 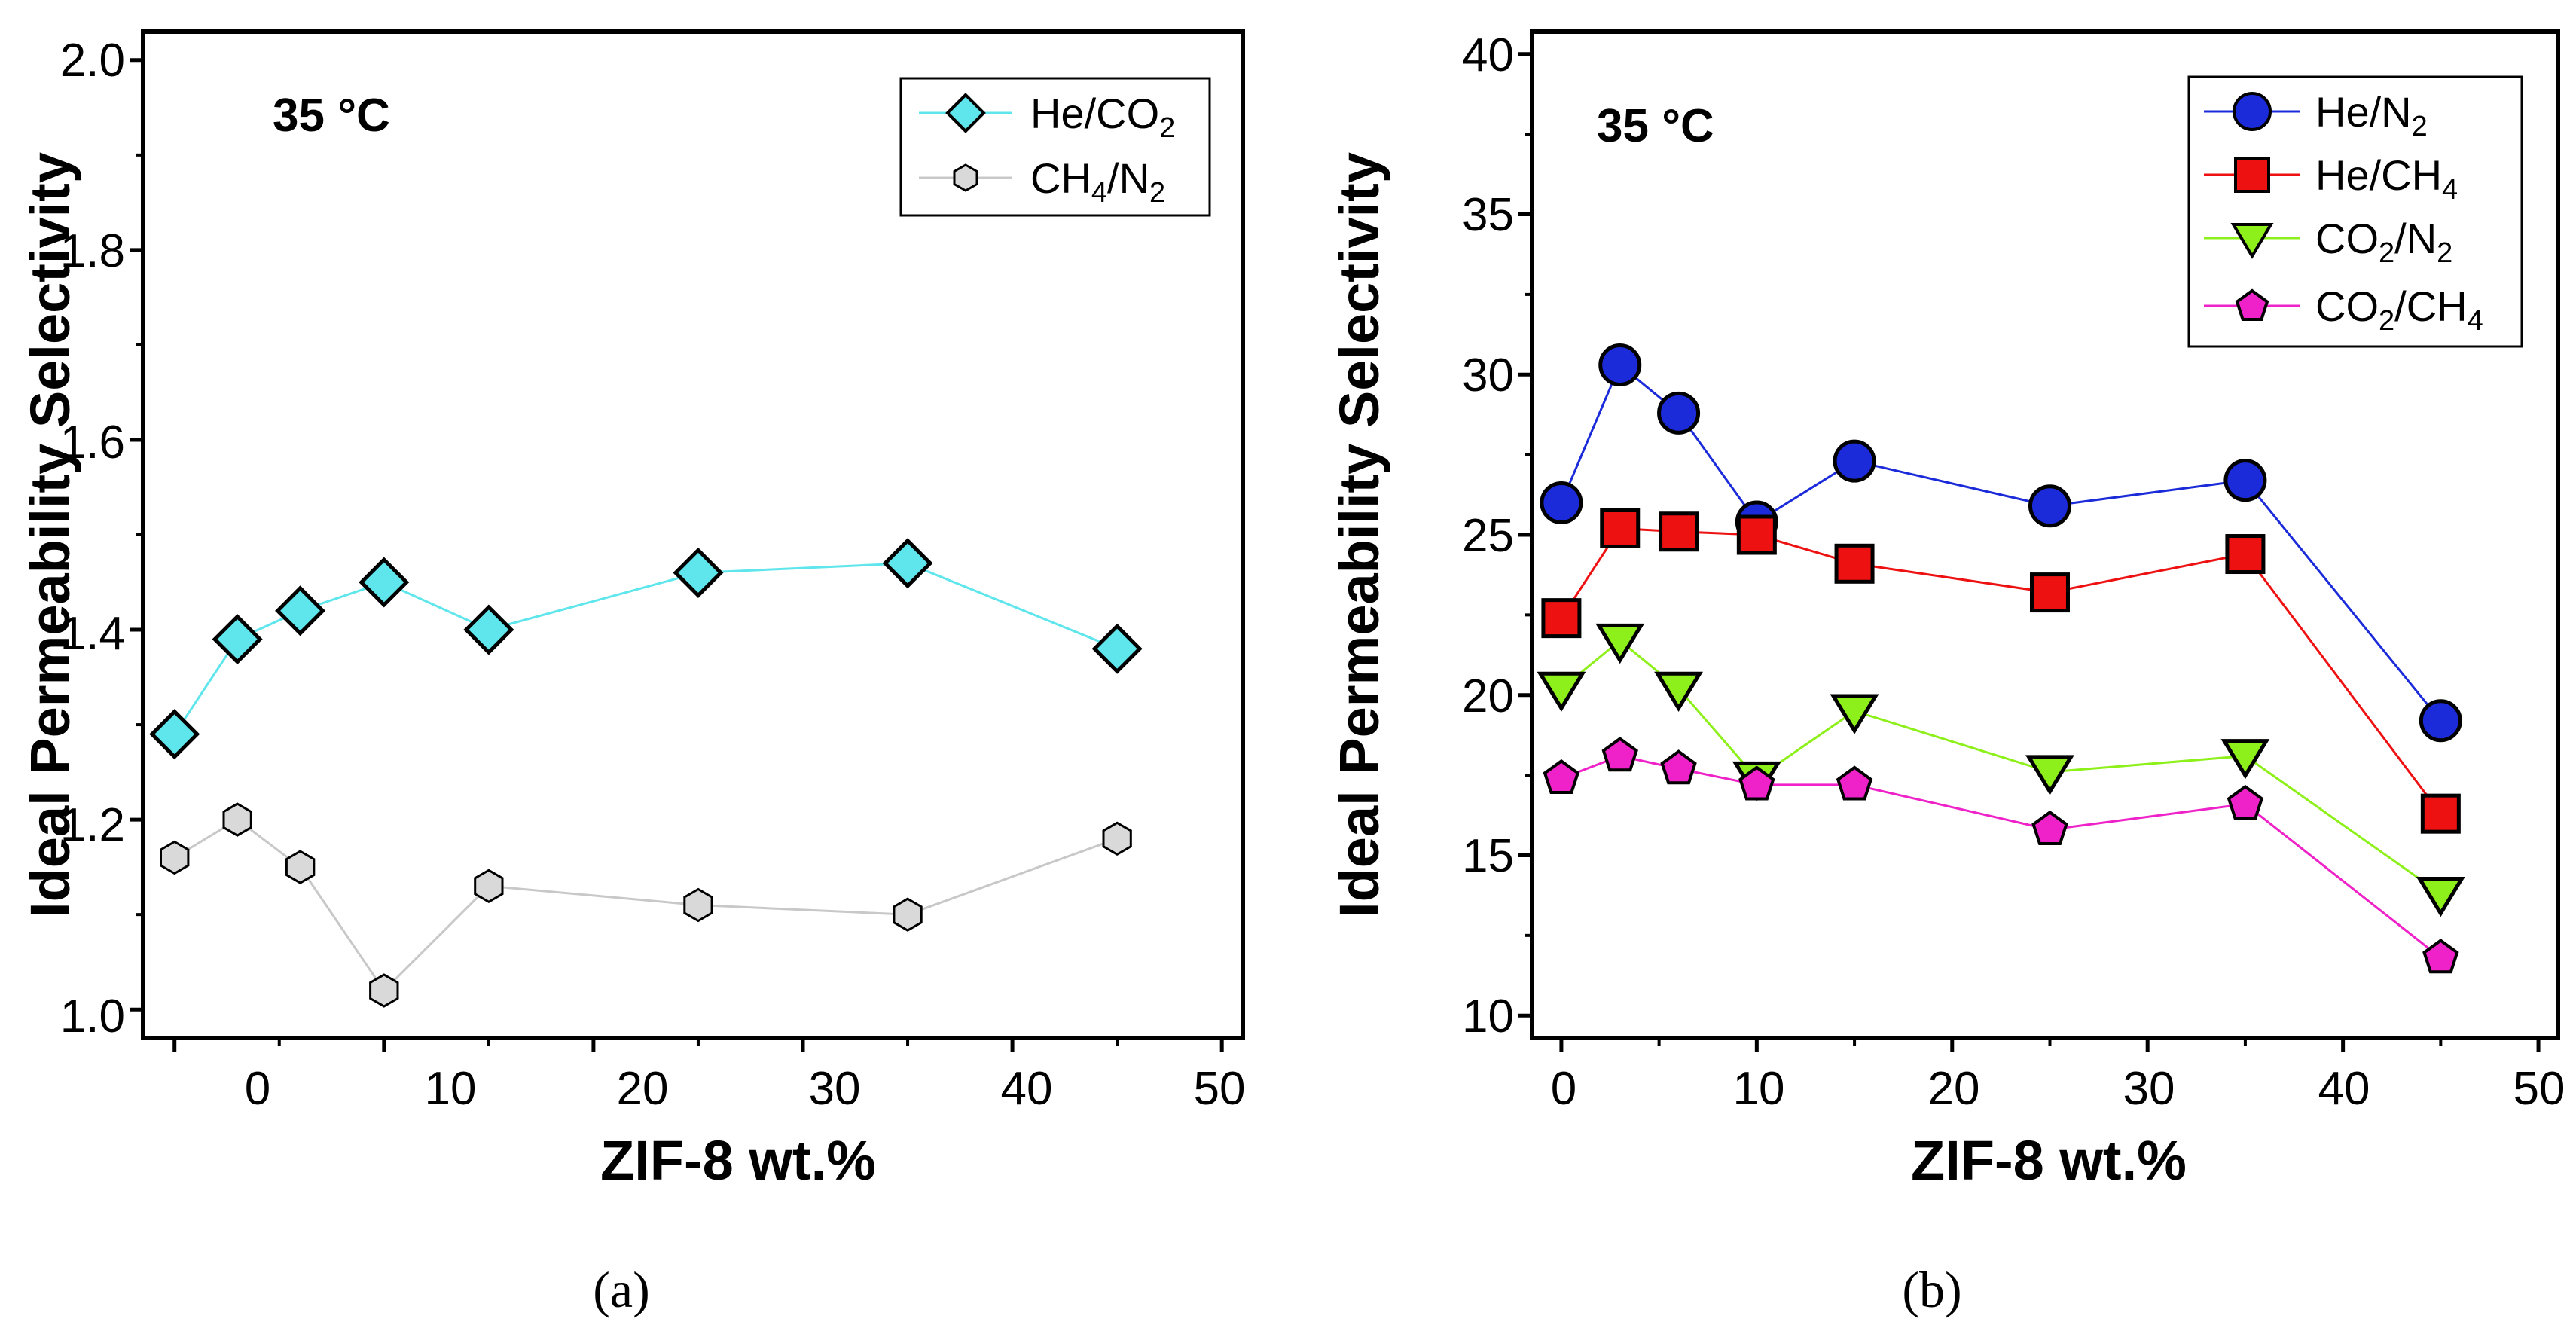 I want to click on chart-a-panel-label: (a), so click(x=621, y=1289).